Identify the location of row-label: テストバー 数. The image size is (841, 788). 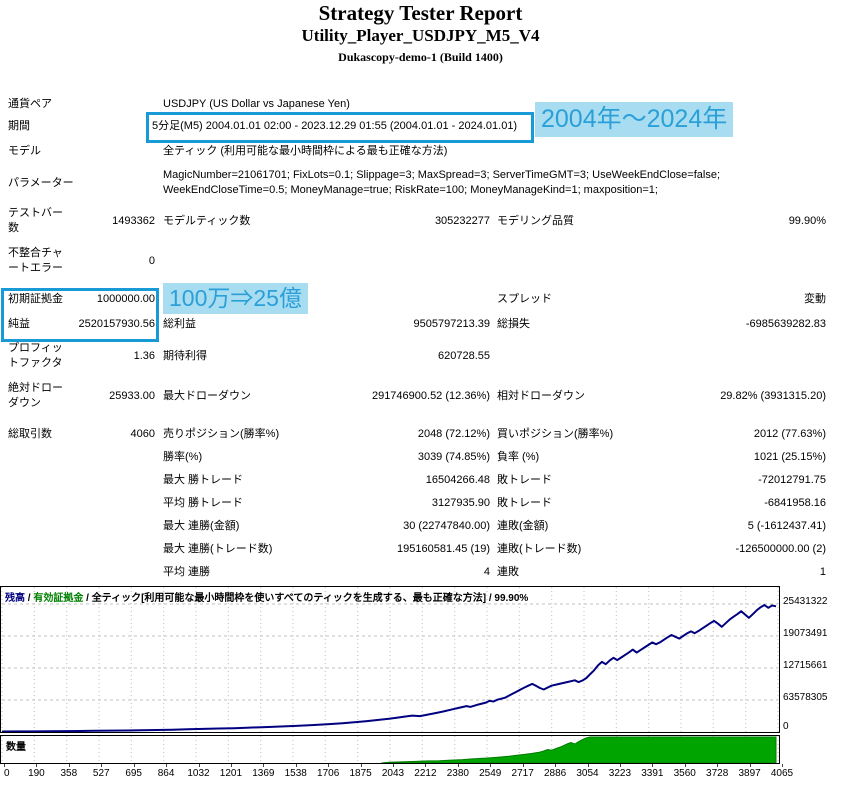
(35, 220).